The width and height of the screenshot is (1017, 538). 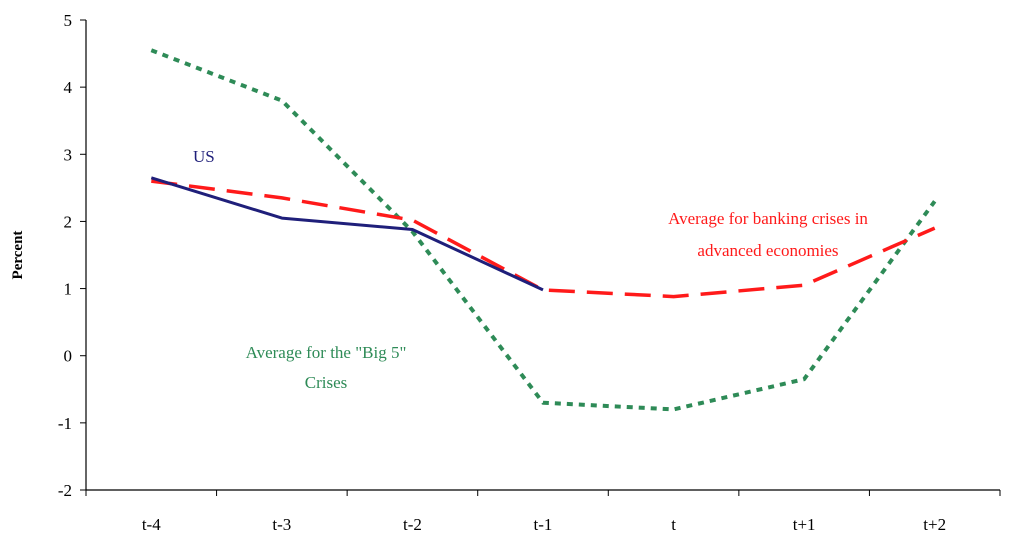 What do you see at coordinates (767, 250) in the screenshot?
I see `annotation-banking-line2: advanced economies` at bounding box center [767, 250].